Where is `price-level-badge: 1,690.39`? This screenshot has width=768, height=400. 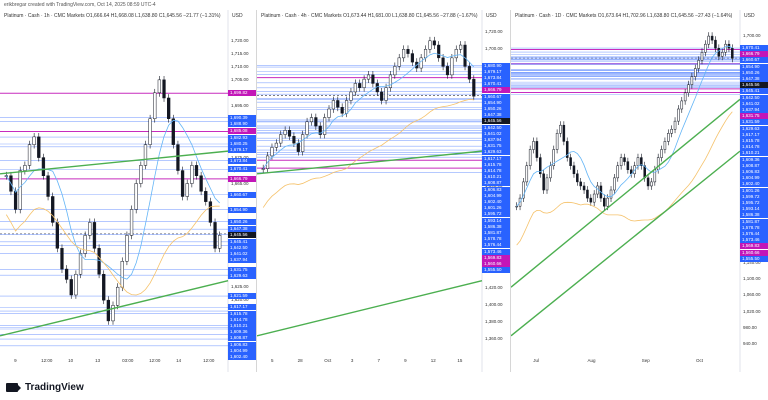 price-level-badge: 1,690.39 is located at coordinates (242, 117).